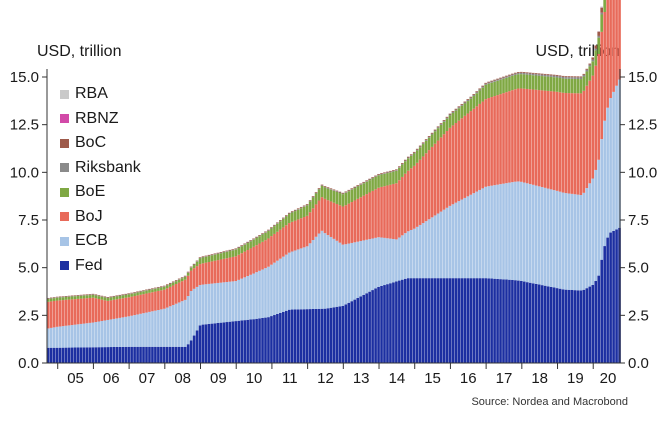 Image resolution: width=670 pixels, height=424 pixels. Describe the element at coordinates (182, 378) in the screenshot. I see `x-tick-label: 08` at that location.